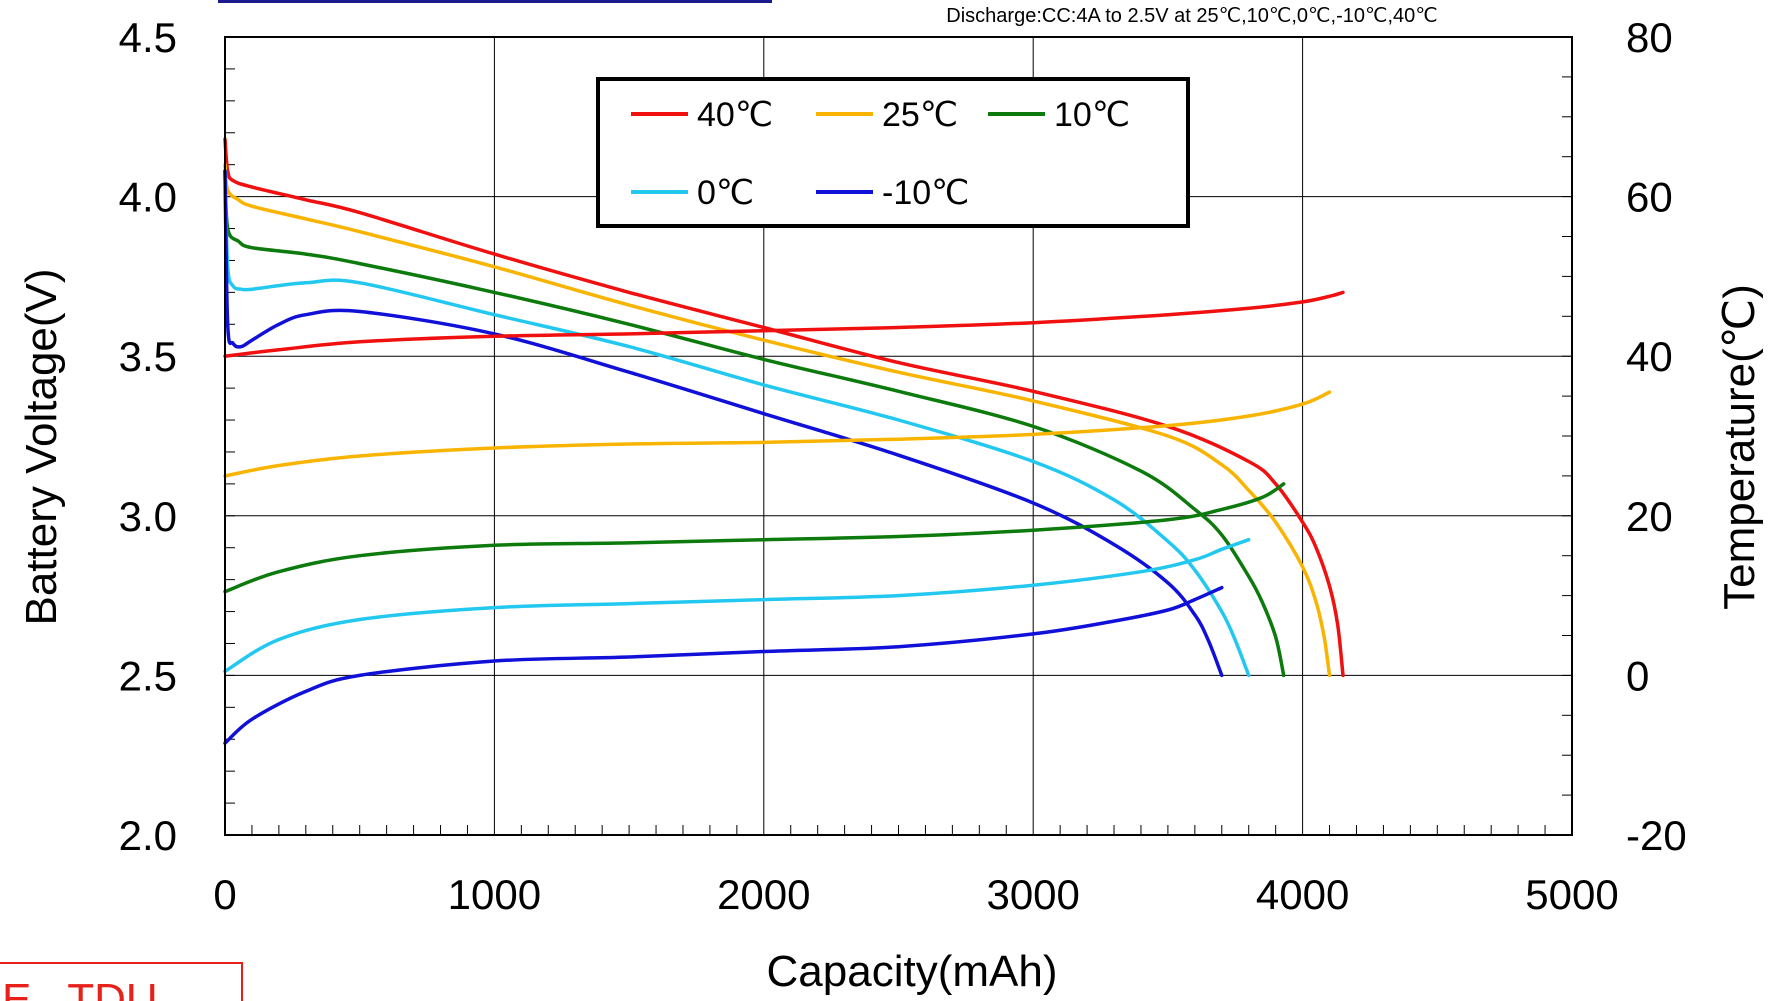 This screenshot has height=1001, width=1768. What do you see at coordinates (148, 356) in the screenshot?
I see `y-tick-label: 3.5` at bounding box center [148, 356].